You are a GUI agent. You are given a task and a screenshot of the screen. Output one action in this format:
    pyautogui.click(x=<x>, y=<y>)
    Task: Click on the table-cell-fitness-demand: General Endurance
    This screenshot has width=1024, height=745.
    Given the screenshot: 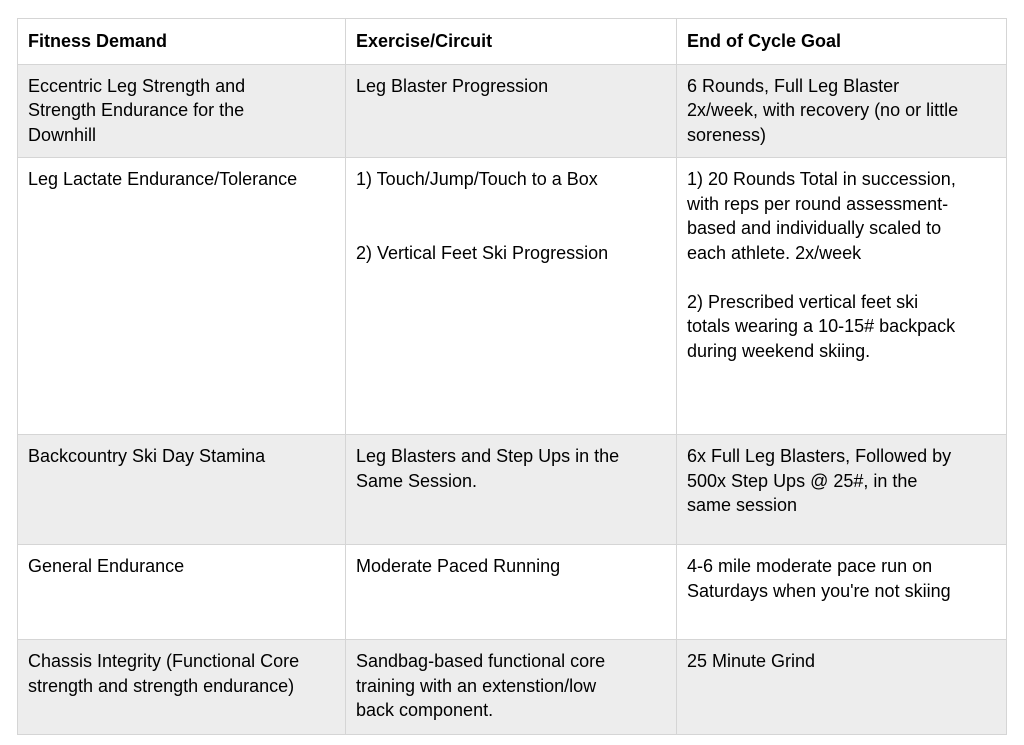 What is the action you would take?
    pyautogui.click(x=181, y=592)
    